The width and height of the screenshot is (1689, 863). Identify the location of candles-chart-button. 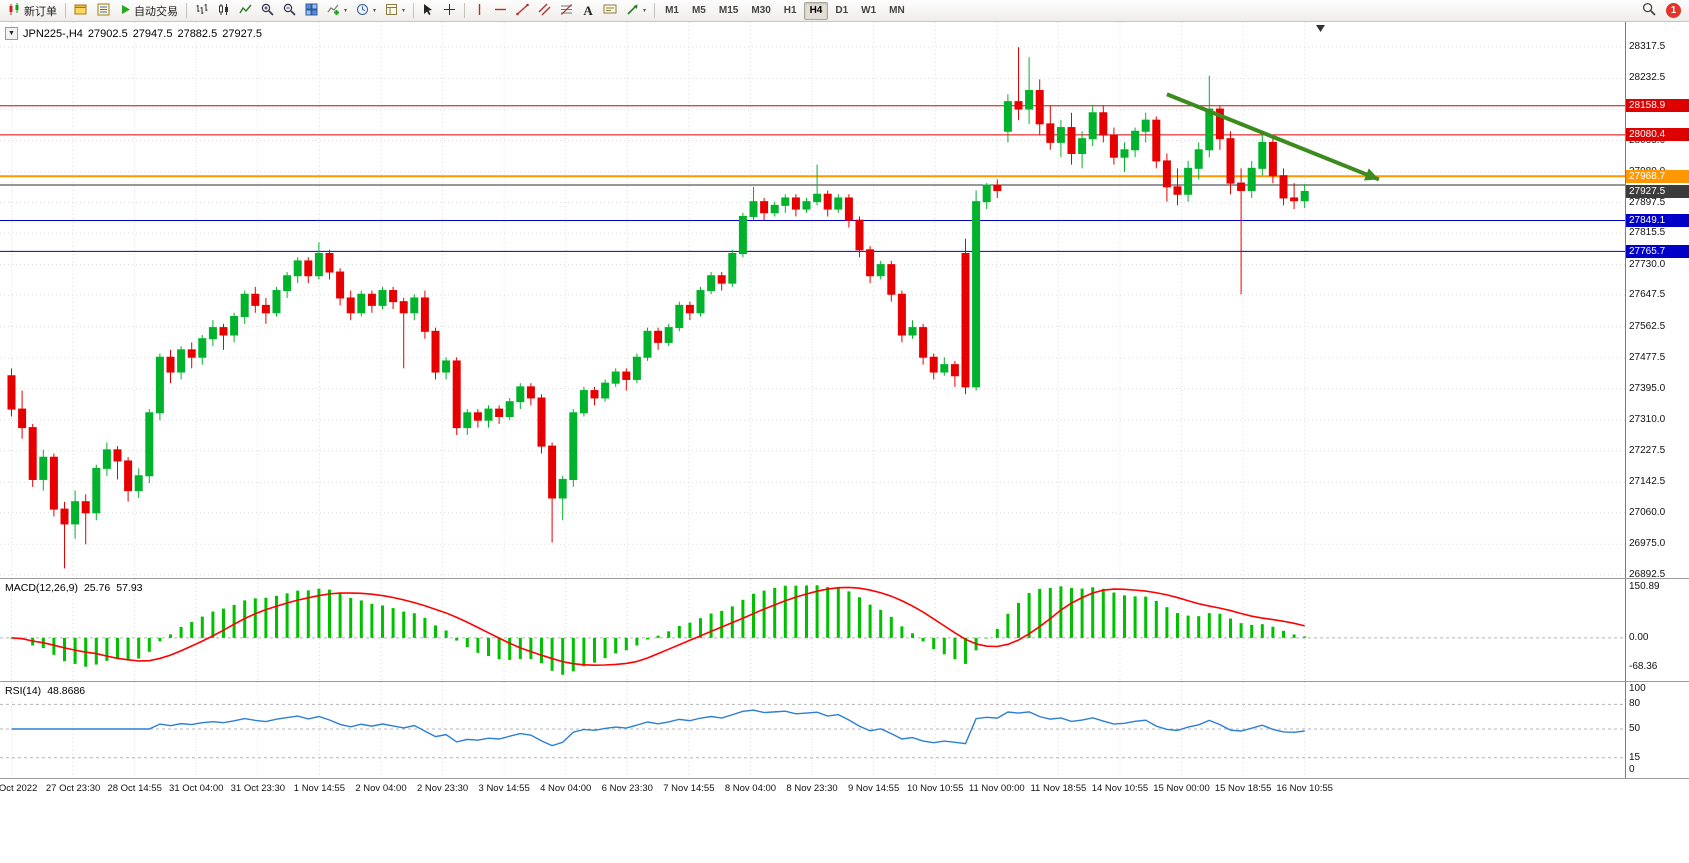
(223, 11).